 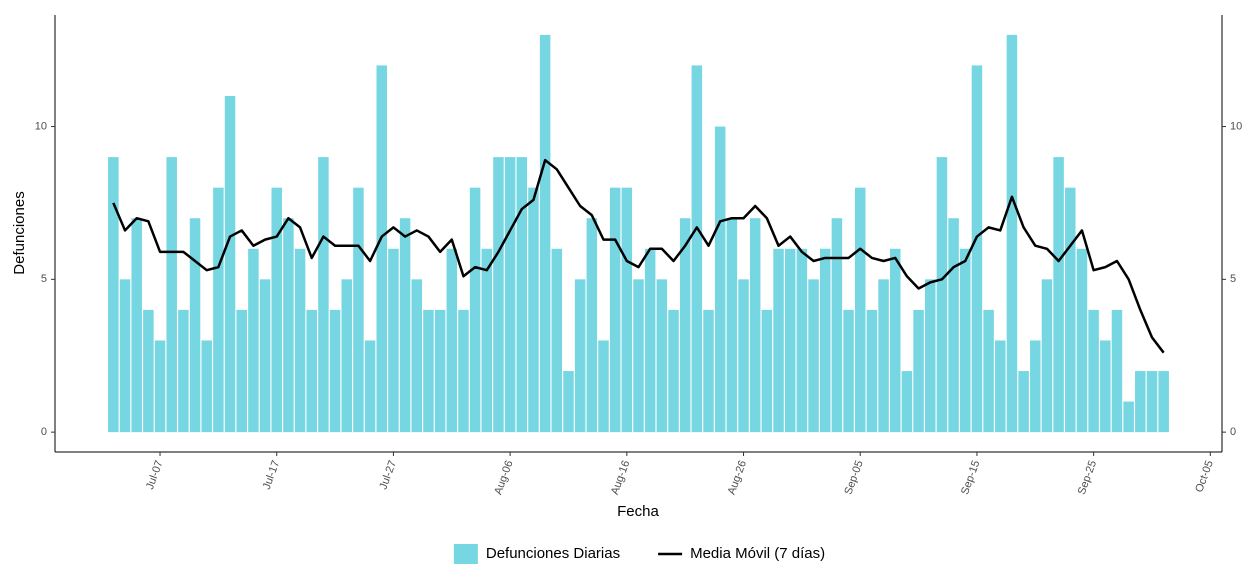 I want to click on x-tick-label: Jul-27, so click(x=388, y=475).